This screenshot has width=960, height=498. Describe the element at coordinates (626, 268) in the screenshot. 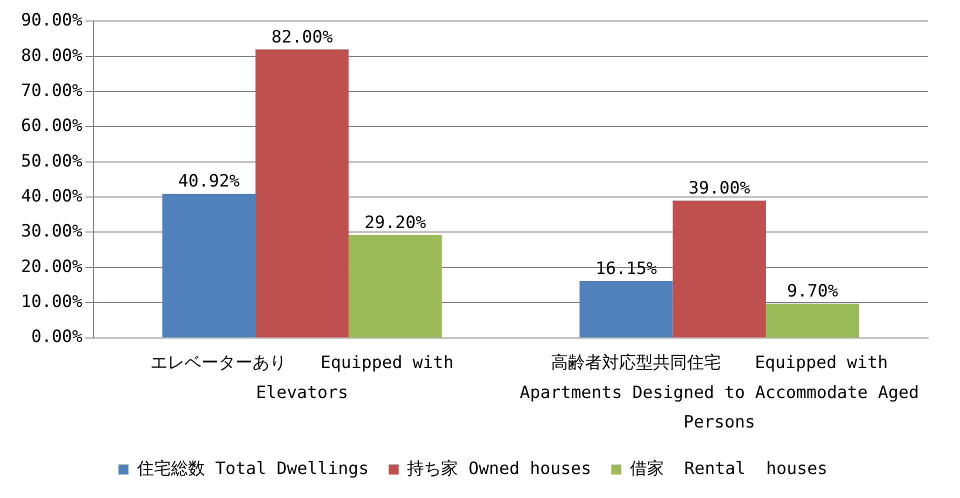

I see `data-label: 16.15%` at that location.